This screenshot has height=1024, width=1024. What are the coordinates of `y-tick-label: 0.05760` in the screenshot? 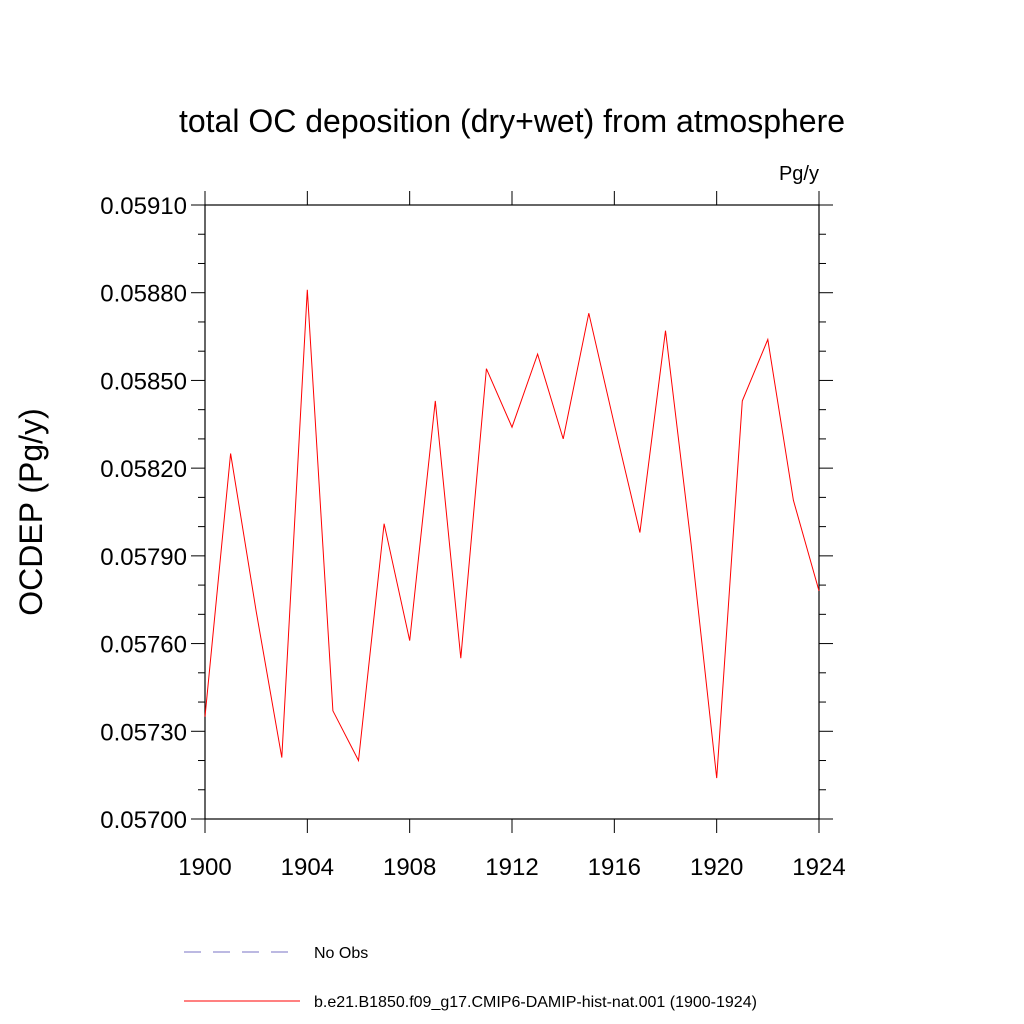 It's located at (143, 645).